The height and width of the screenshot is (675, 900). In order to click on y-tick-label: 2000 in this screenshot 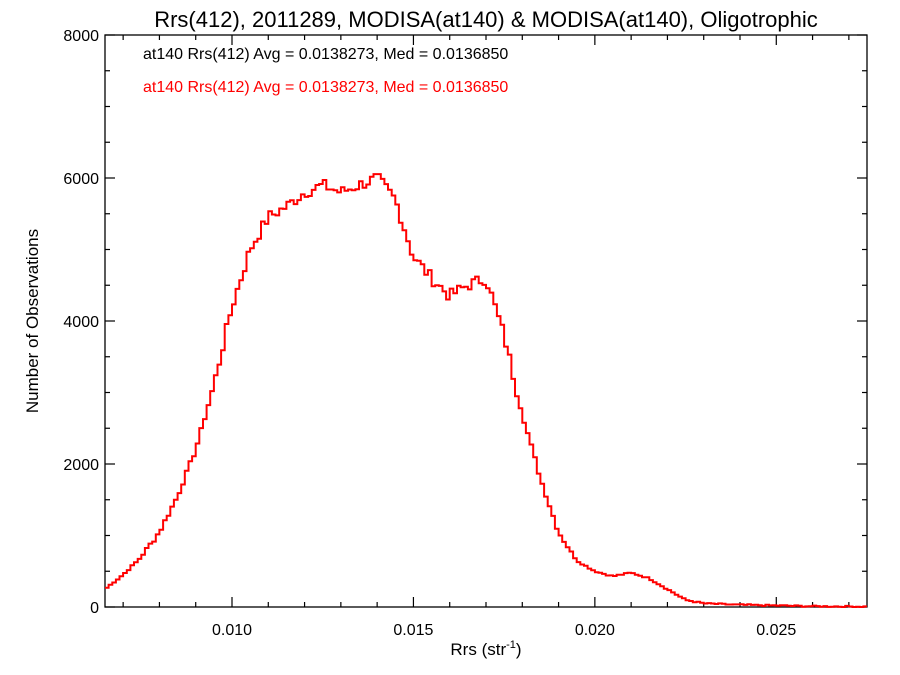, I will do `click(81, 465)`.